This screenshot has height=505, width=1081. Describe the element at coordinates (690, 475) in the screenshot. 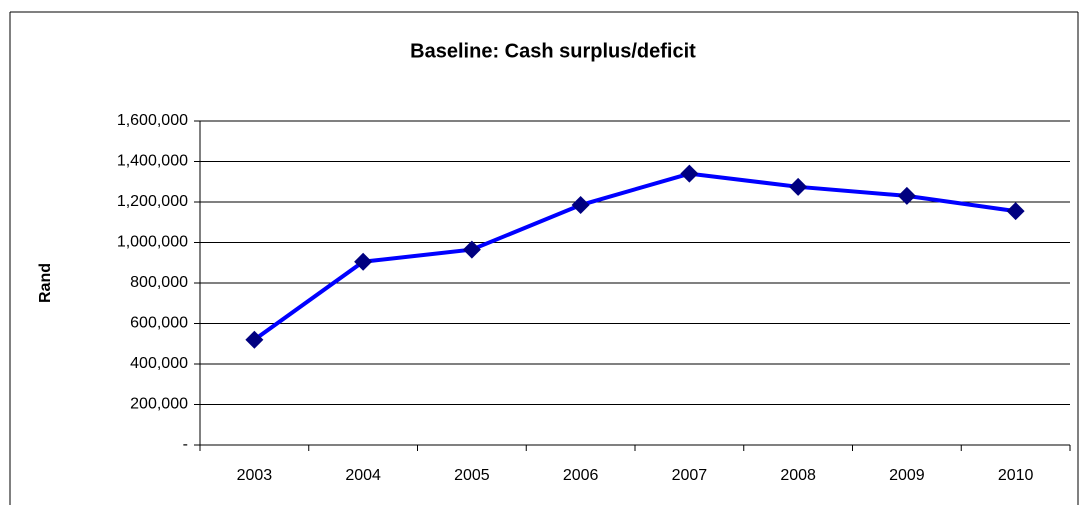

I see `x-tick-label: 2007` at that location.